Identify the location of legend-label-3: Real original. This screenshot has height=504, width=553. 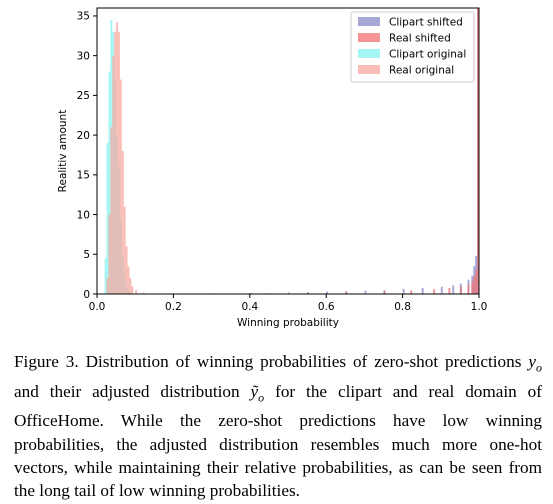
(421, 71).